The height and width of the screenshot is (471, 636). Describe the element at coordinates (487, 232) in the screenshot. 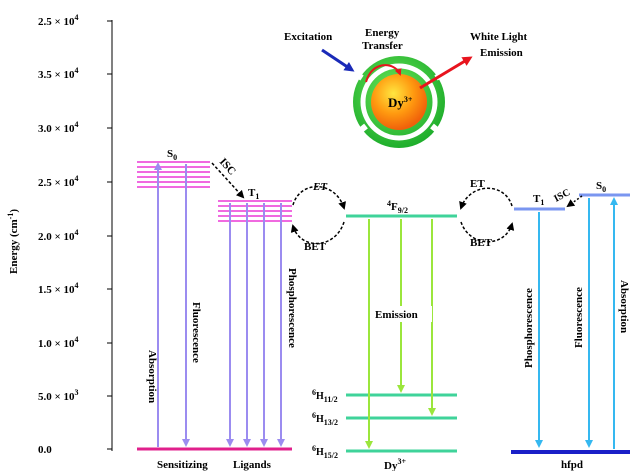

I see `bet-right-arrow` at that location.